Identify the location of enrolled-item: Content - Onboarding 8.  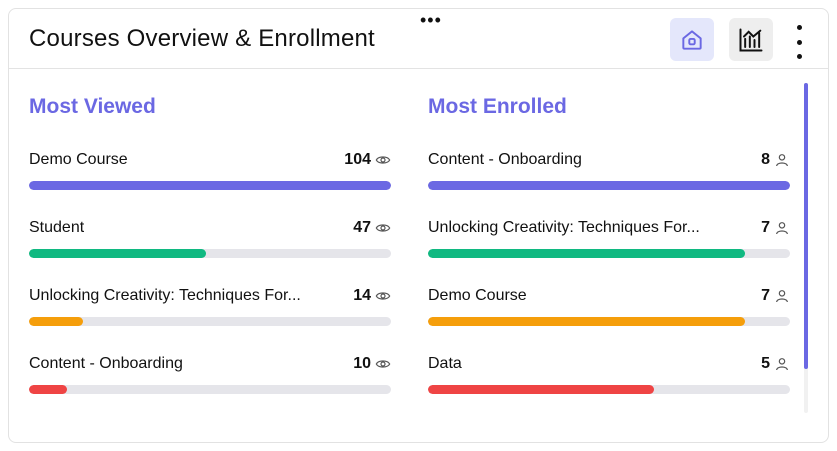
(609, 176).